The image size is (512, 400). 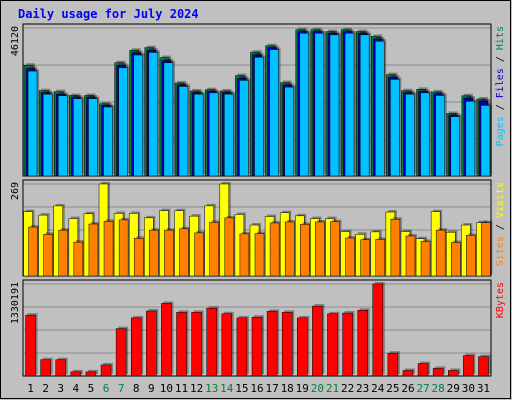 What do you see at coordinates (468, 388) in the screenshot?
I see `x-tick-label-day-30: 30` at bounding box center [468, 388].